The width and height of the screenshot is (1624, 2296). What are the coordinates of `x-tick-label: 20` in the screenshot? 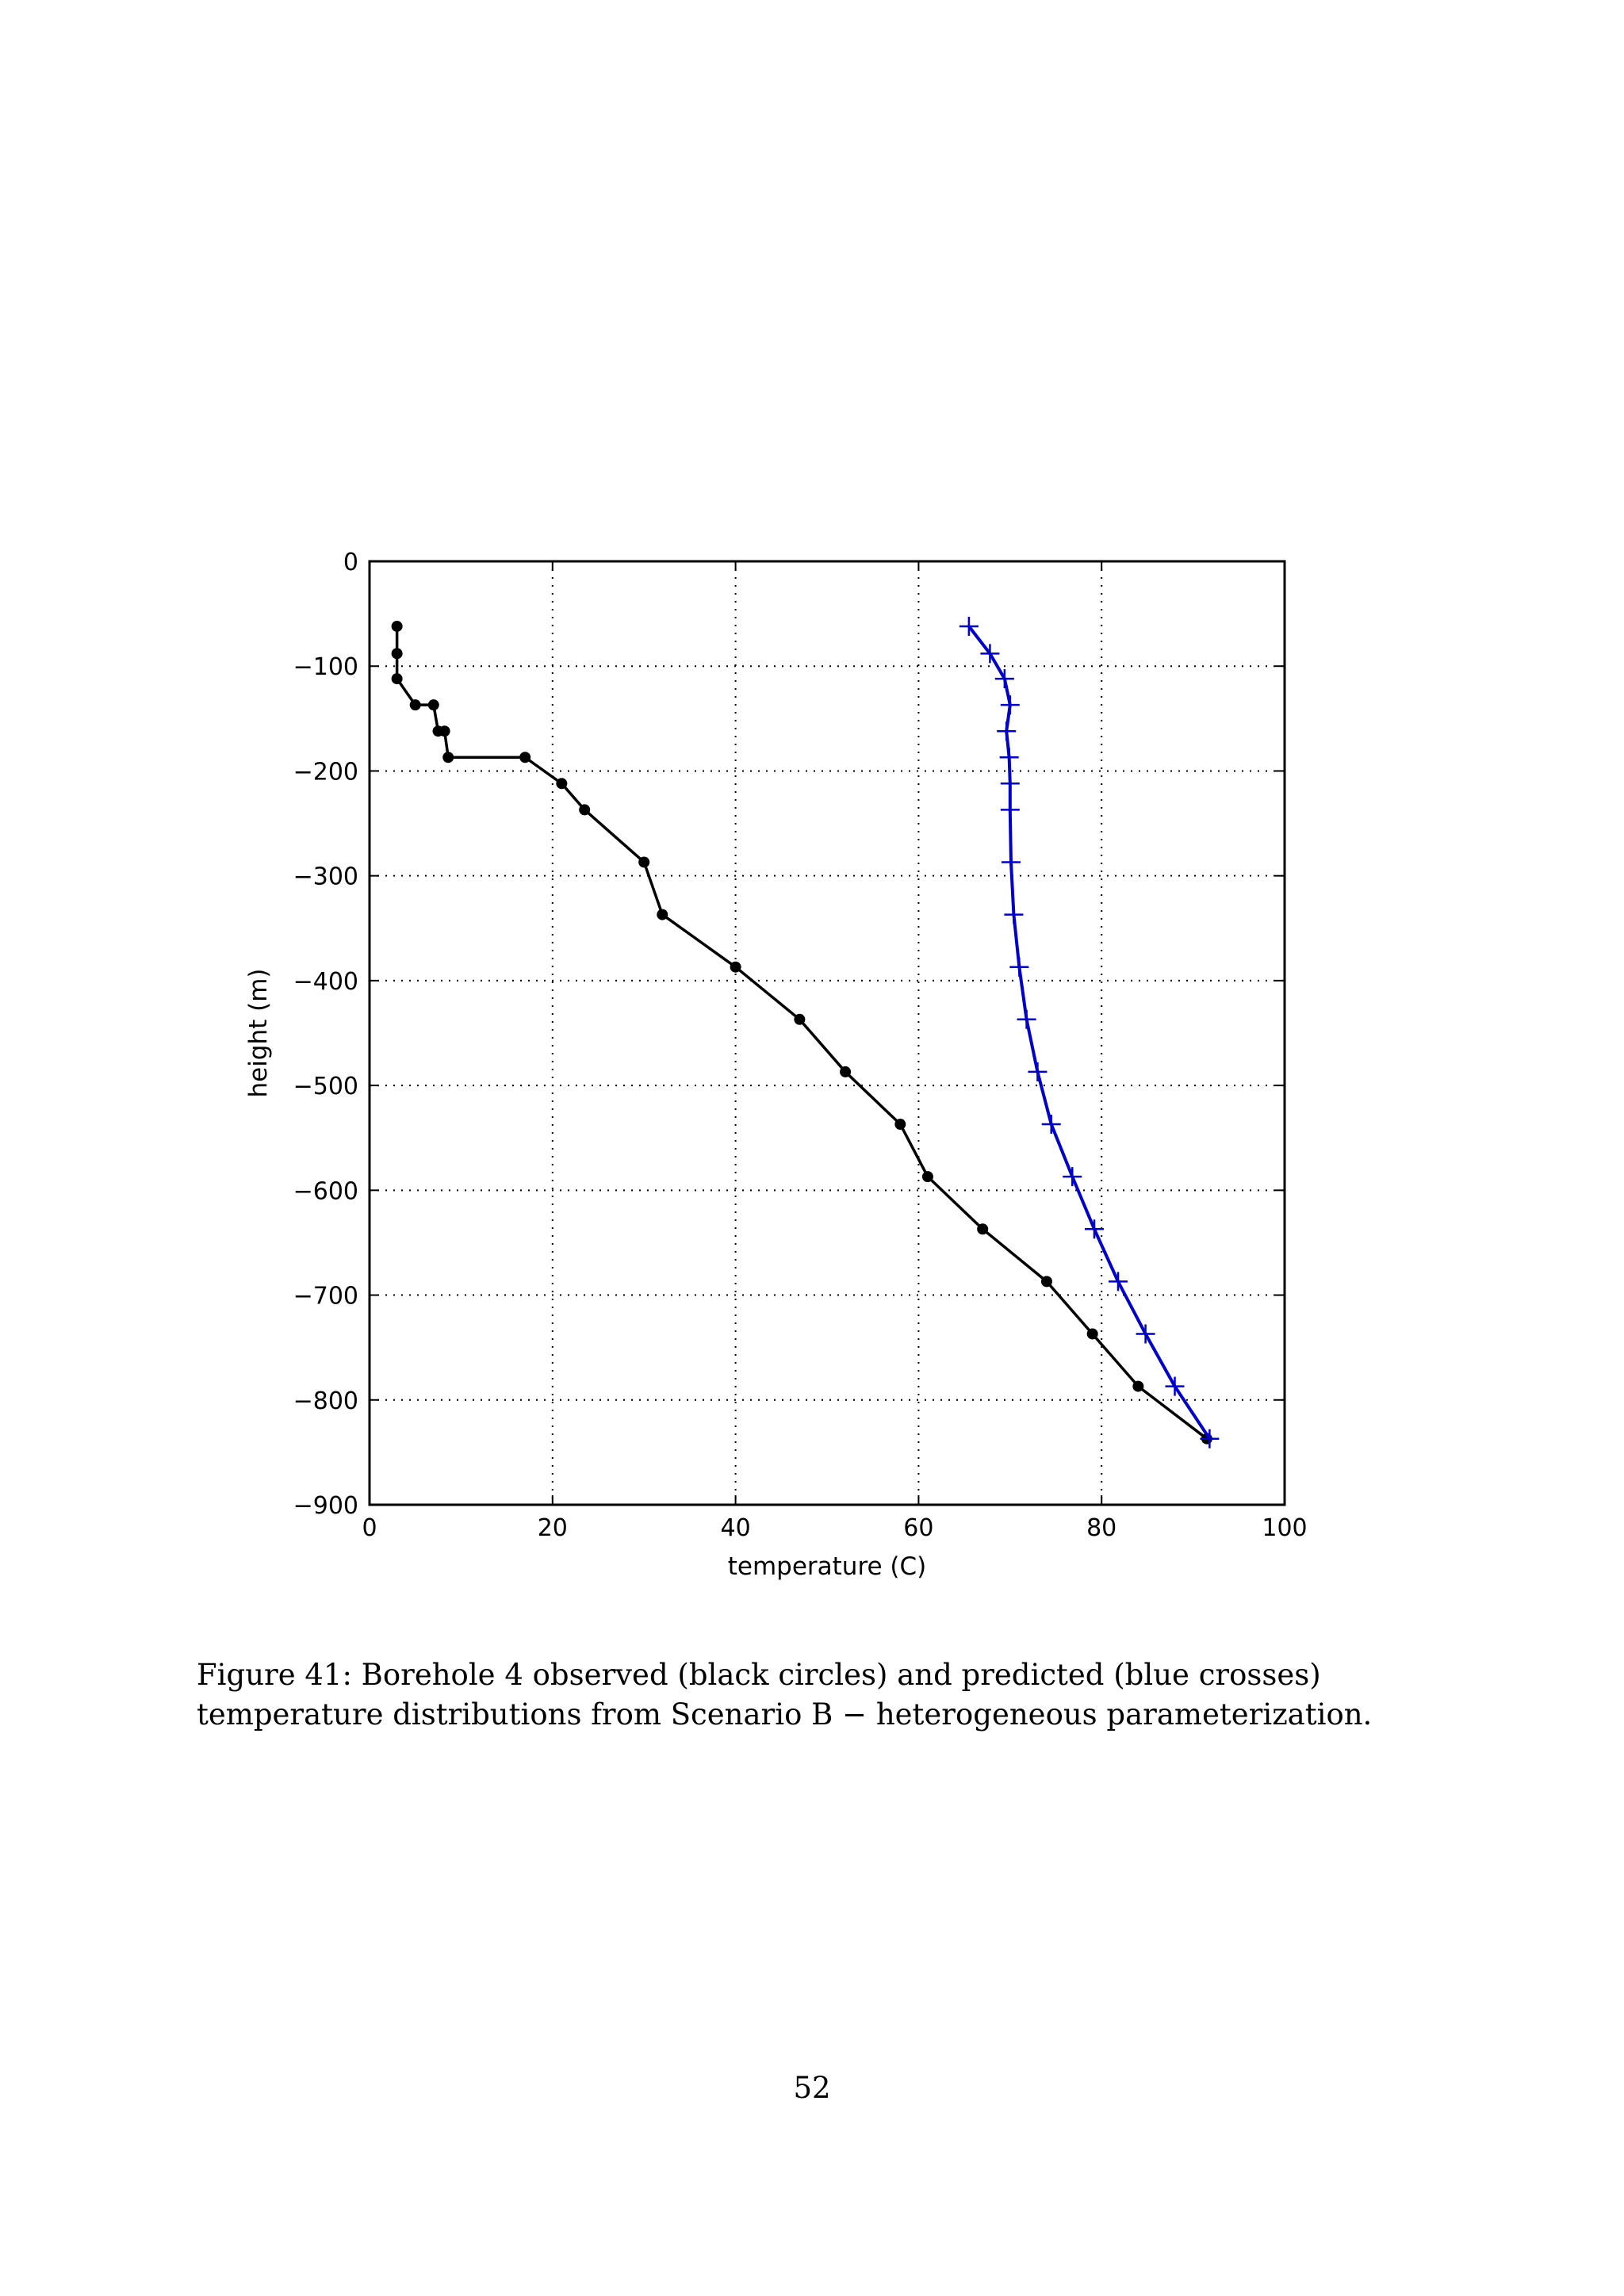 It's located at (553, 1528).